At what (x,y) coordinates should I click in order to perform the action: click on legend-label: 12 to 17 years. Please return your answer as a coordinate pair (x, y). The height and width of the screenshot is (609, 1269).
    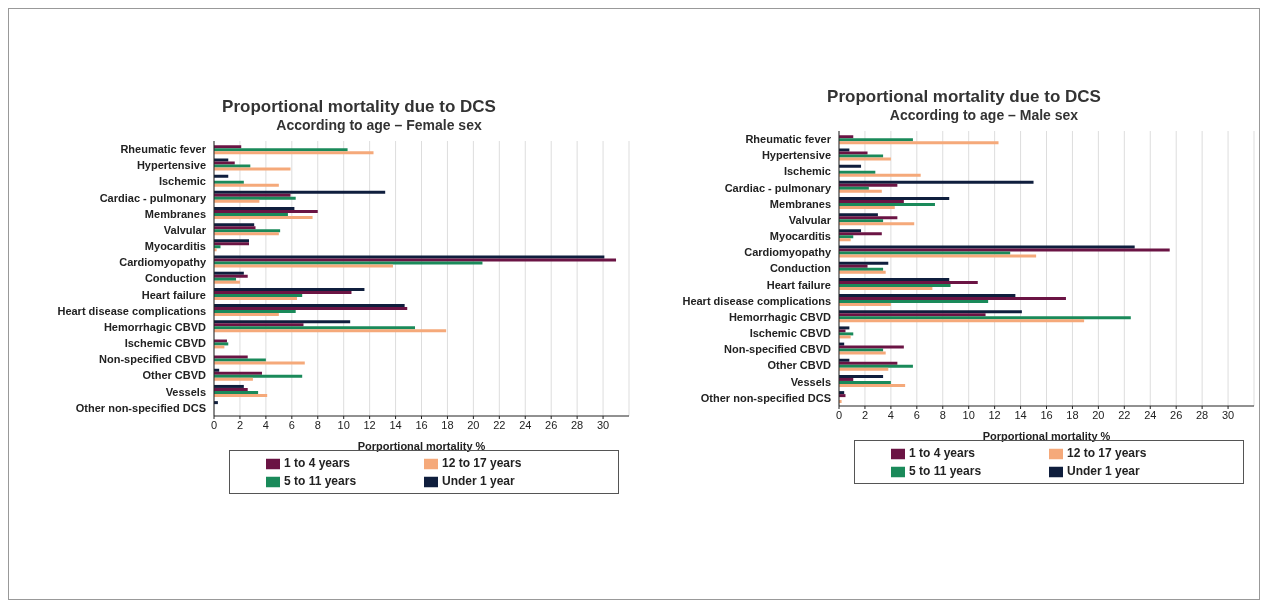
    Looking at the image, I should click on (1107, 453).